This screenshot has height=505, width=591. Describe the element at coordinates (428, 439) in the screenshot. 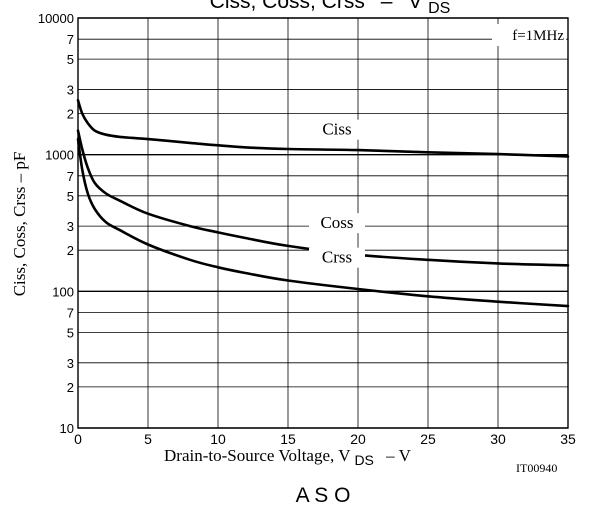

I see `x-tick-label: 25` at that location.